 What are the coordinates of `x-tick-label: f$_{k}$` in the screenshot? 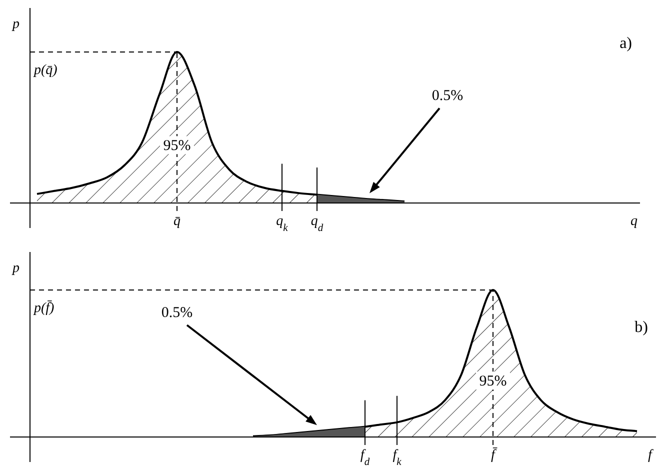 It's located at (397, 458).